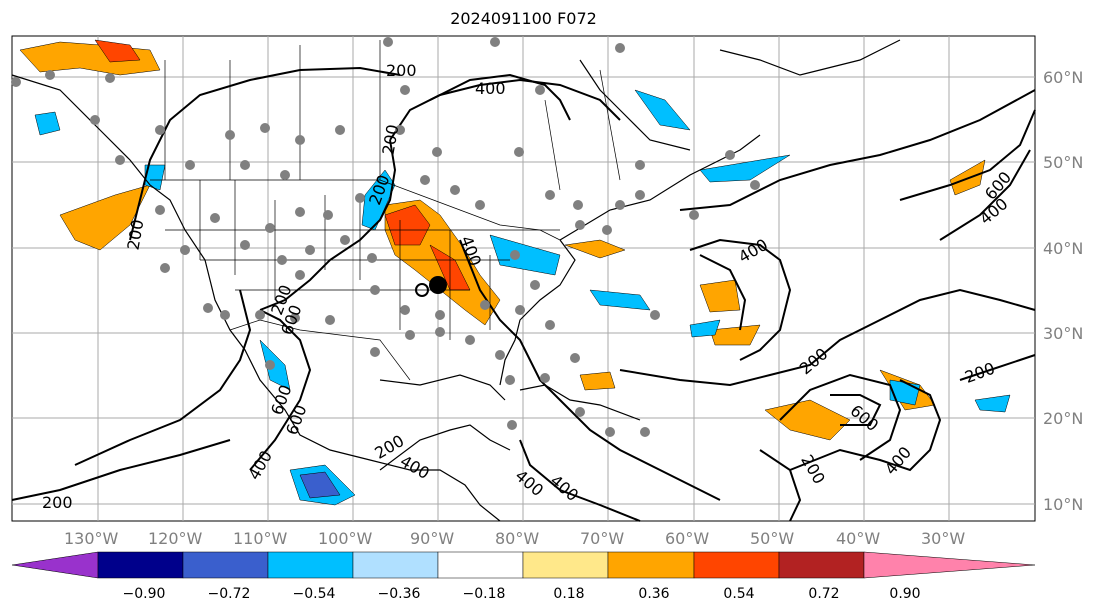 This screenshot has width=1105, height=615. What do you see at coordinates (432, 538) in the screenshot?
I see `lon-label: 90°W` at bounding box center [432, 538].